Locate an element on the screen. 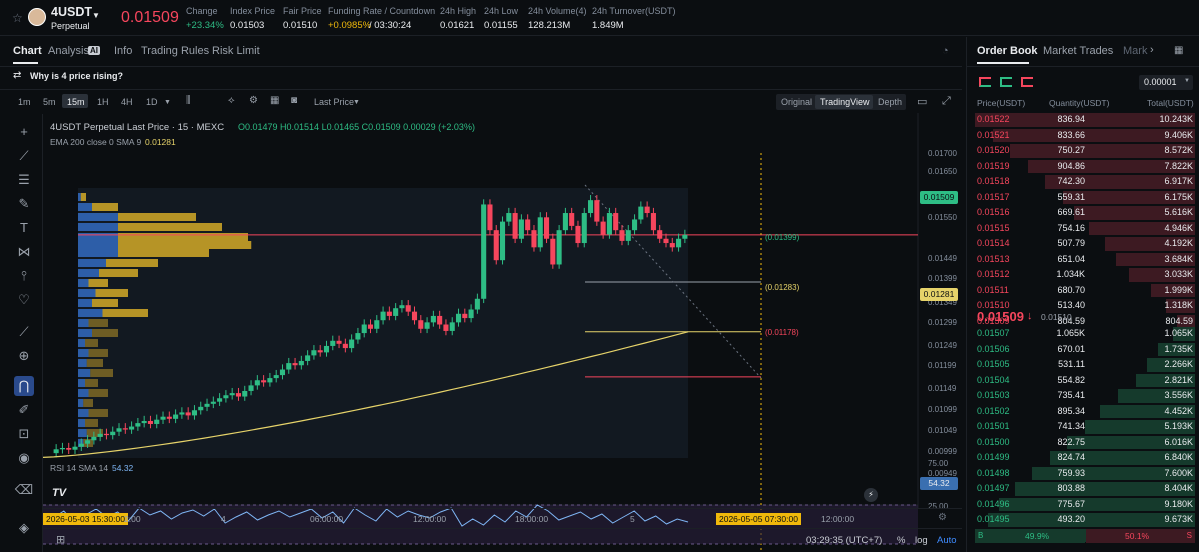  tab-chart: Chart is located at coordinates (27, 51).